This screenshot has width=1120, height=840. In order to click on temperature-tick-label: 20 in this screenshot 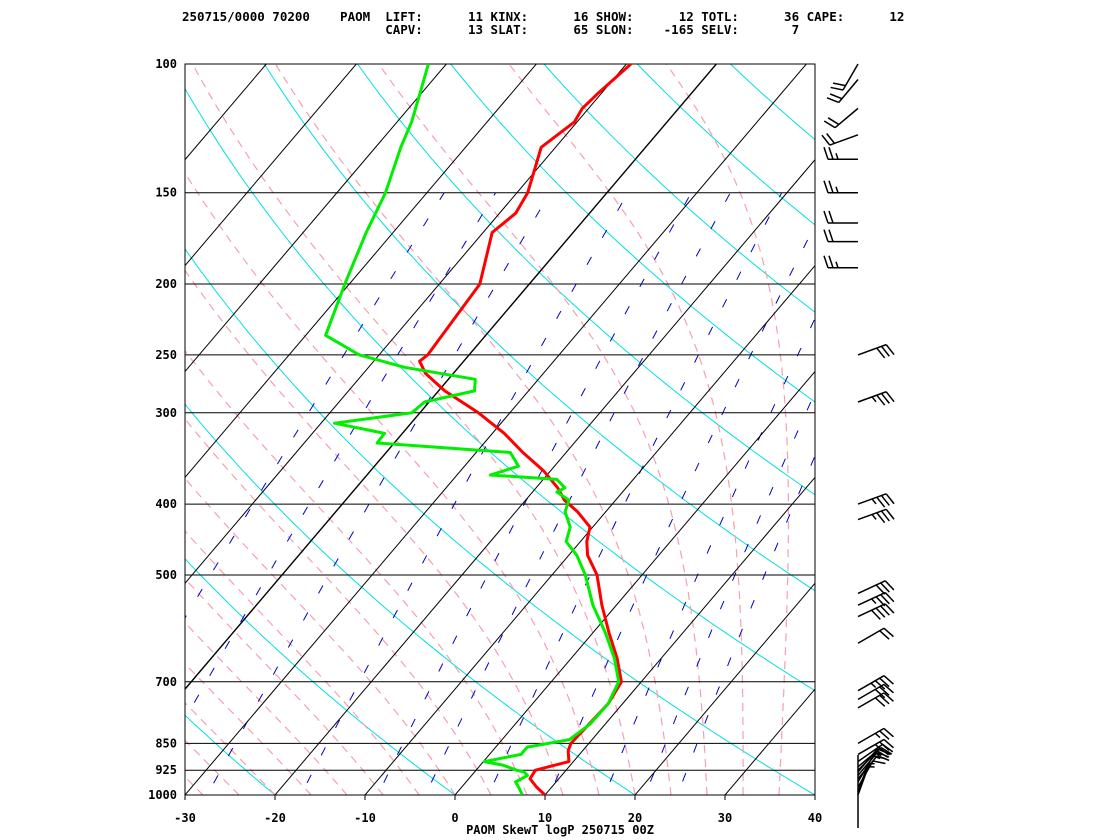, I will do `click(635, 818)`.